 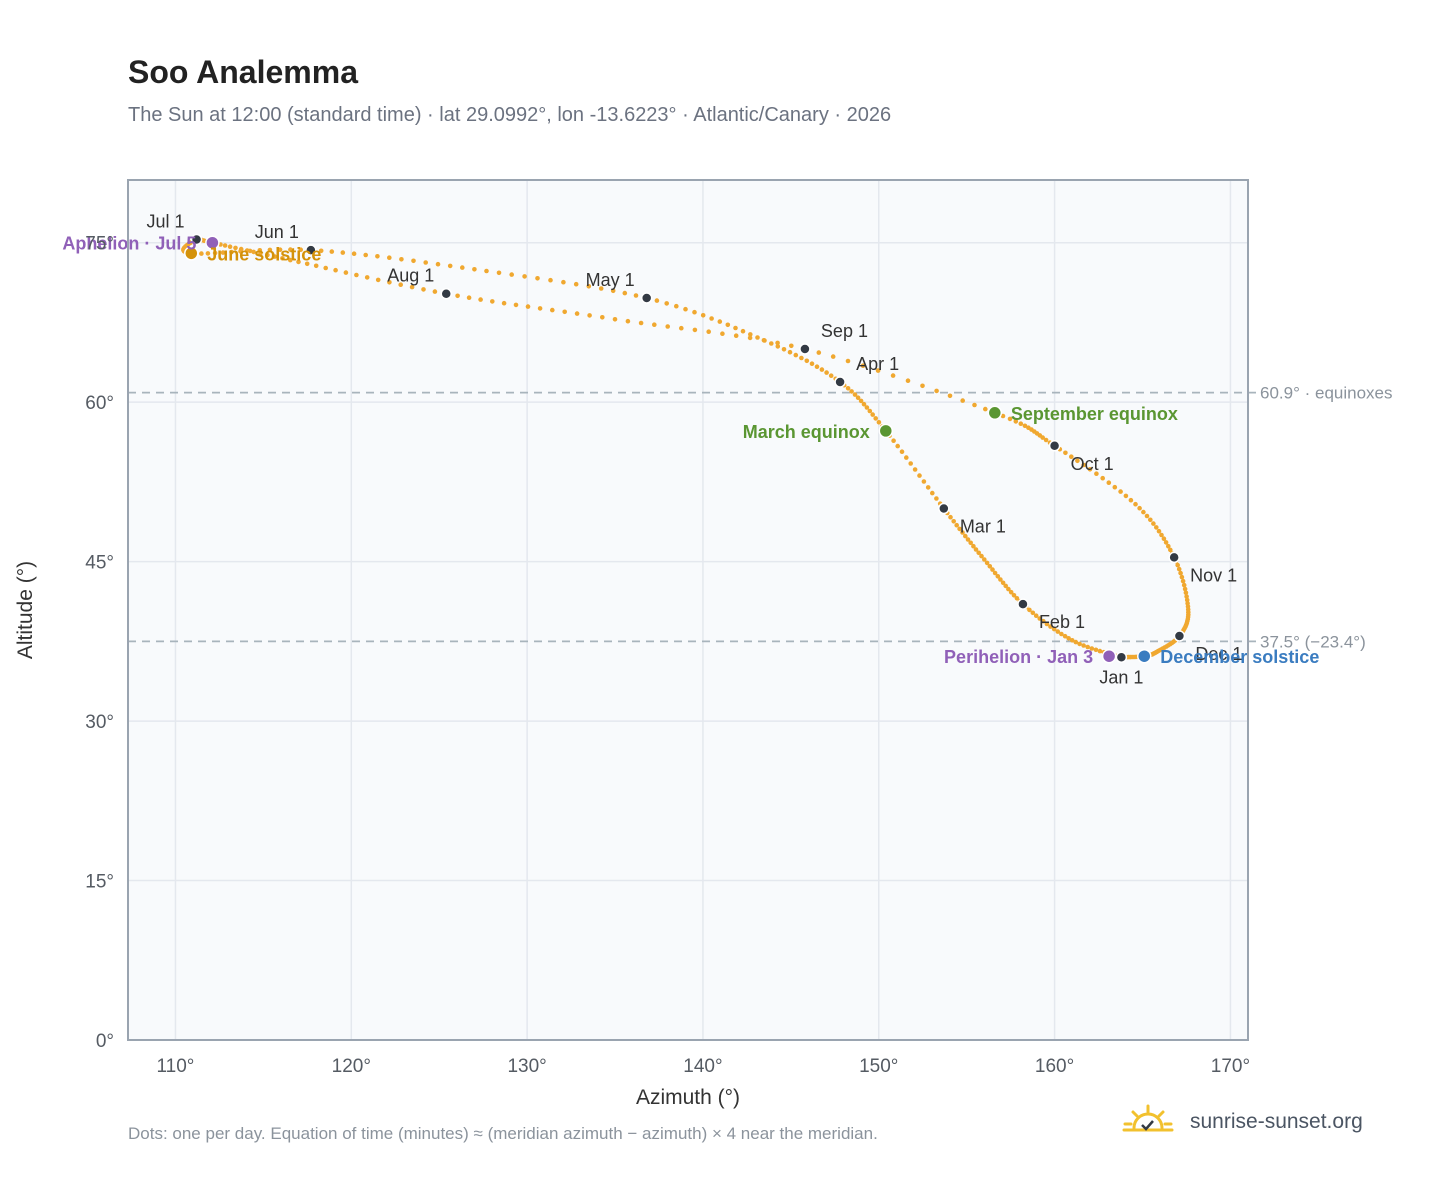 I want to click on brand-text: sunrise-sunset.org, so click(x=1276, y=1121).